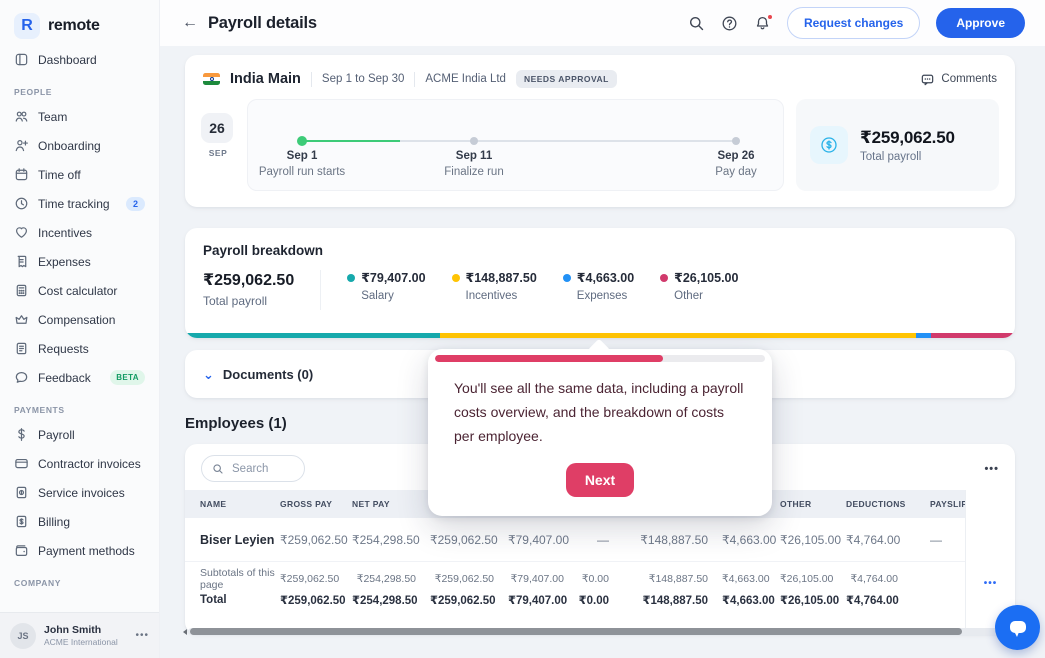 This screenshot has height=658, width=1045. I want to click on sidebar-section-payments: PAYMENTS, so click(39, 410).